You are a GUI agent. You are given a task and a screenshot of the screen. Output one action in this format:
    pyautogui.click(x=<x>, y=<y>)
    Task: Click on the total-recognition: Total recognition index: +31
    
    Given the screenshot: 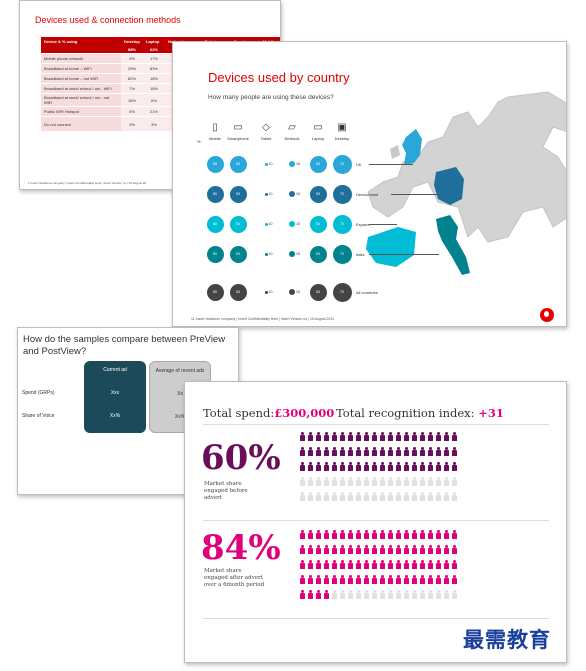 What is the action you would take?
    pyautogui.click(x=420, y=413)
    